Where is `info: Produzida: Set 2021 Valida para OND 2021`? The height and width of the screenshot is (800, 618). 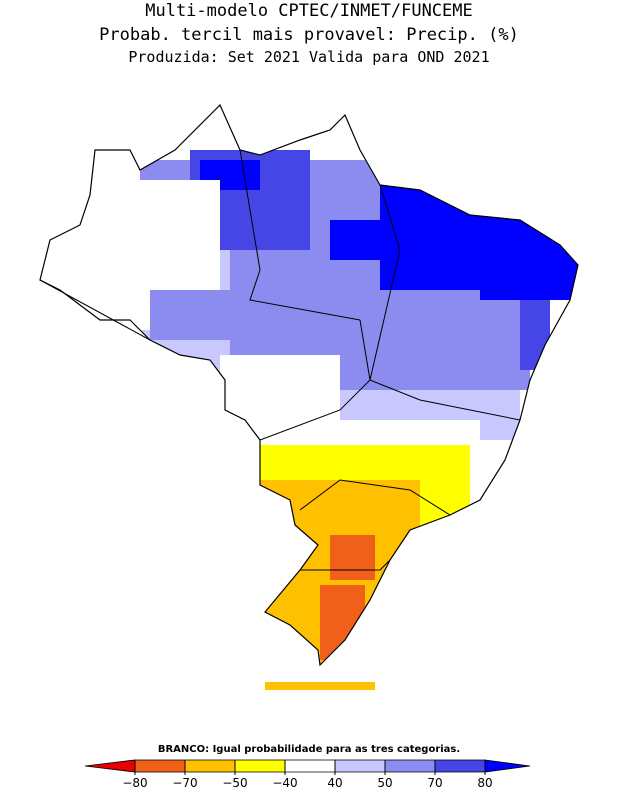 info: Produzida: Set 2021 Valida para OND 2021 is located at coordinates (308, 57).